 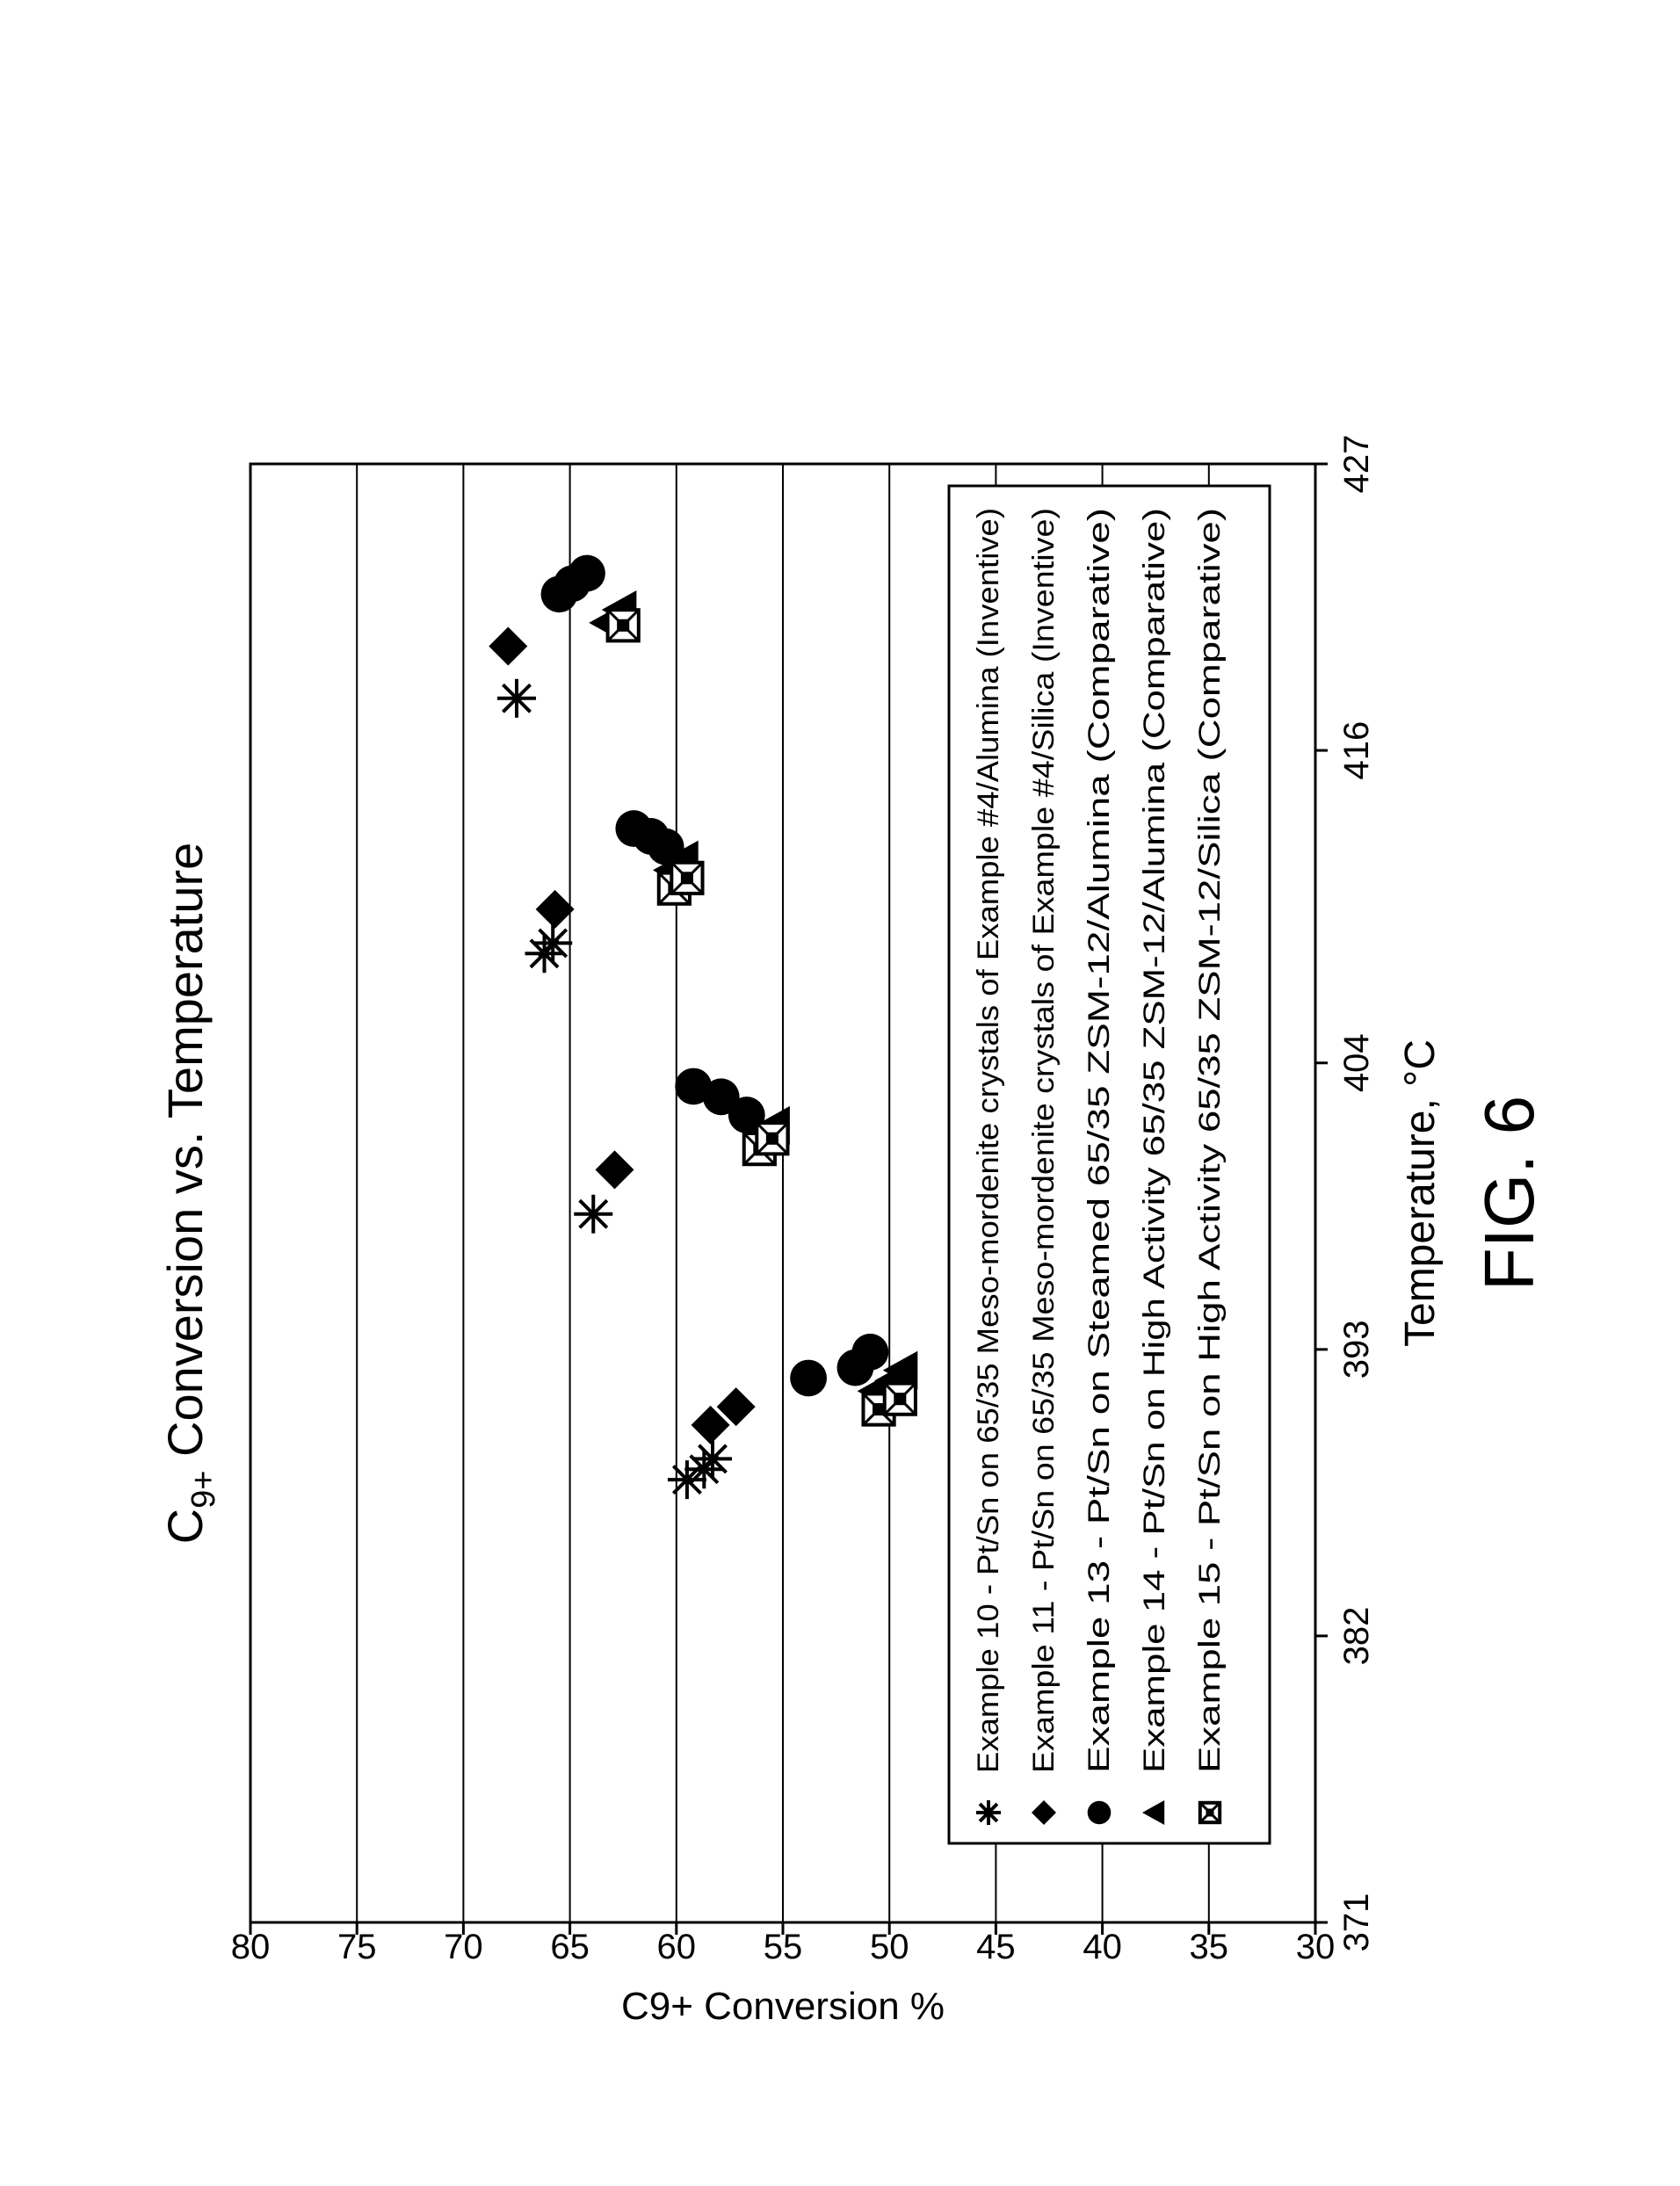 I want to click on y-axis-ticks: 30 35 40 45 50 55 60 65 70 75 80, so click(x=783, y=1944).